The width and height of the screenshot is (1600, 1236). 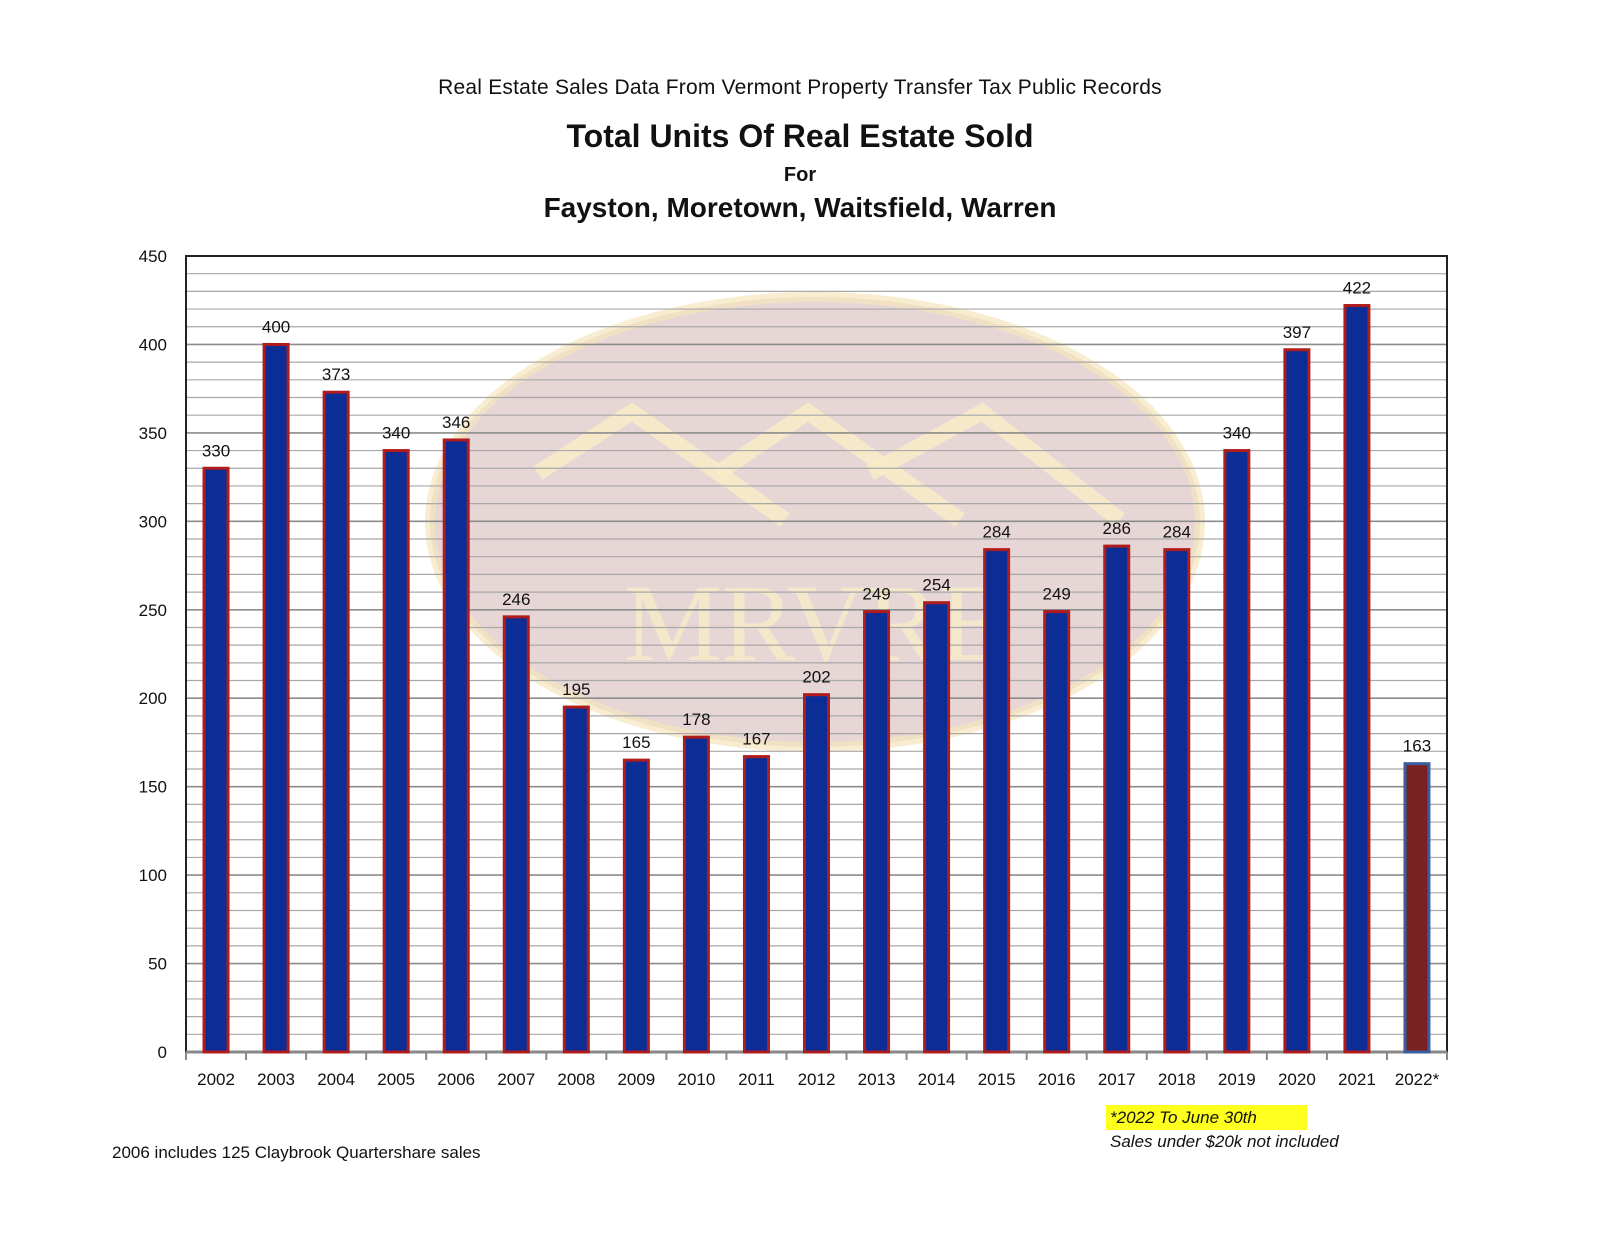 I want to click on y-tick-label: 150, so click(x=153, y=787).